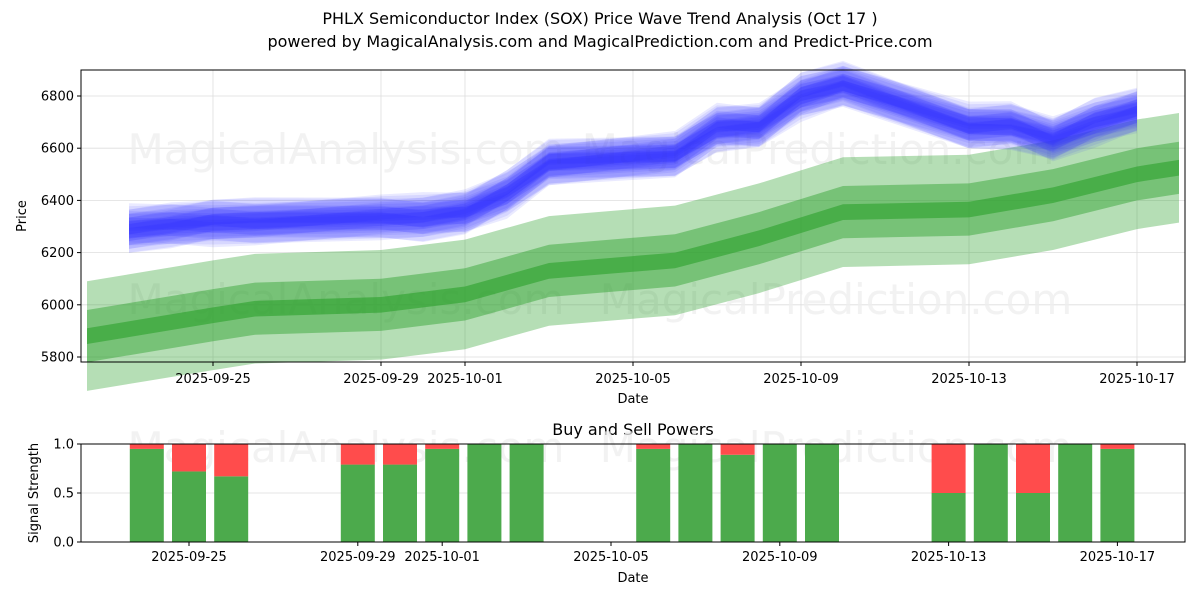  What do you see at coordinates (381, 379) in the screenshot?
I see `price-xtick-label: 2025-09-29` at bounding box center [381, 379].